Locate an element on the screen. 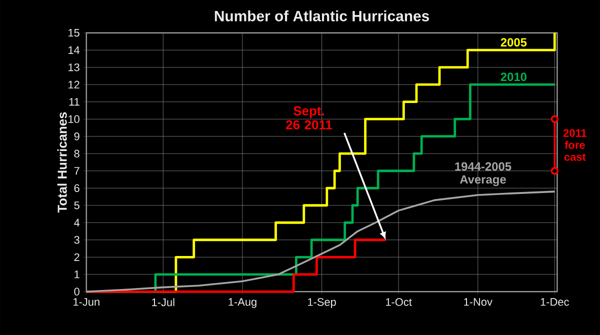  y-tick-label: 8 is located at coordinates (77, 154).